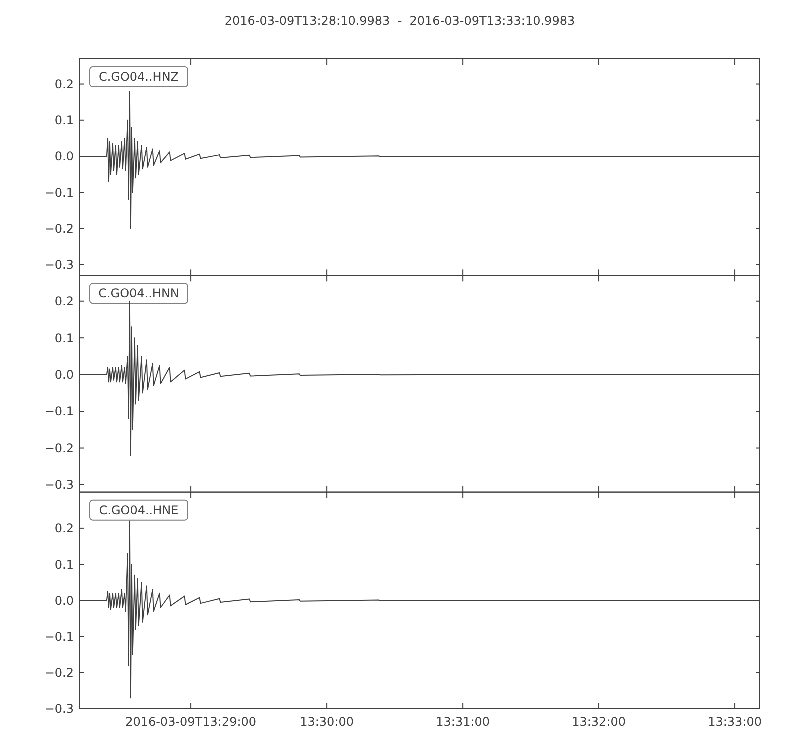  I want to click on x-tick-label: 13:33:00, so click(735, 722).